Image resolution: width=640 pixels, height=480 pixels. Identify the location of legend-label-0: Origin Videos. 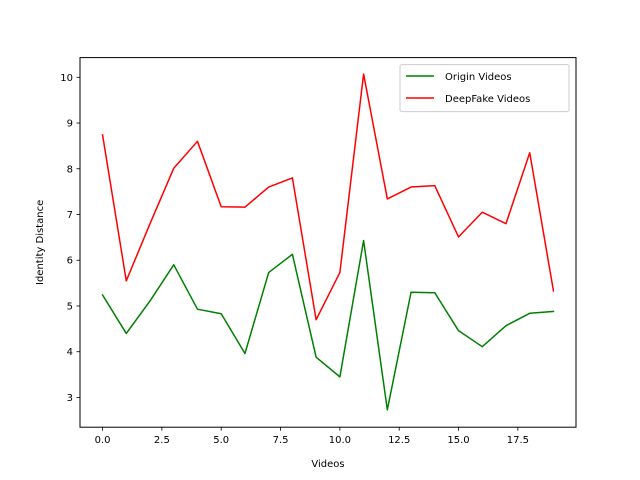
(478, 77).